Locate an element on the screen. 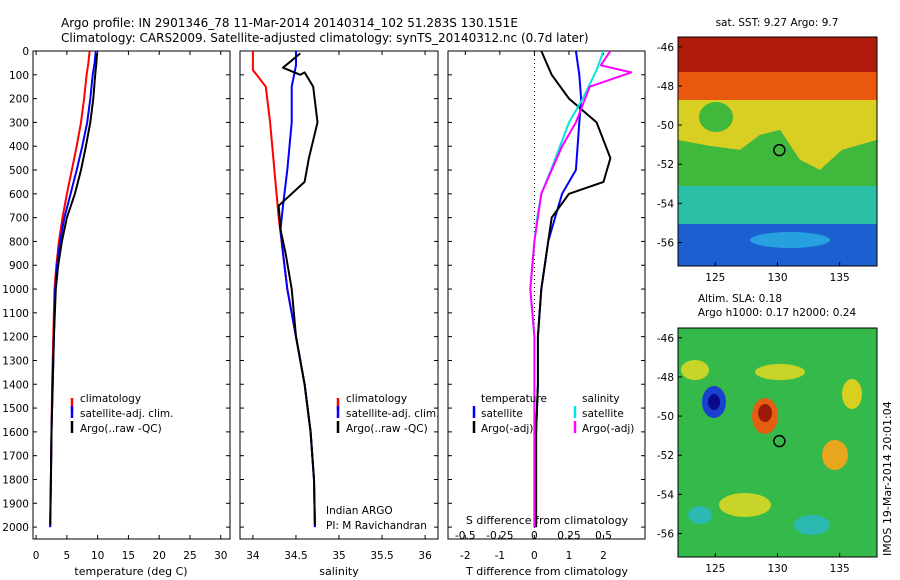  y-tick-label: 1800 is located at coordinates (15, 480).